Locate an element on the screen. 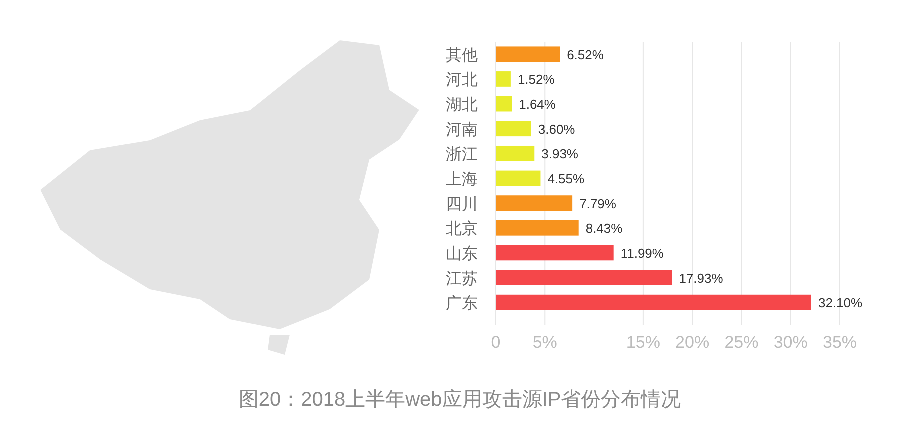  y-tick-label: 河南 is located at coordinates (462, 129).